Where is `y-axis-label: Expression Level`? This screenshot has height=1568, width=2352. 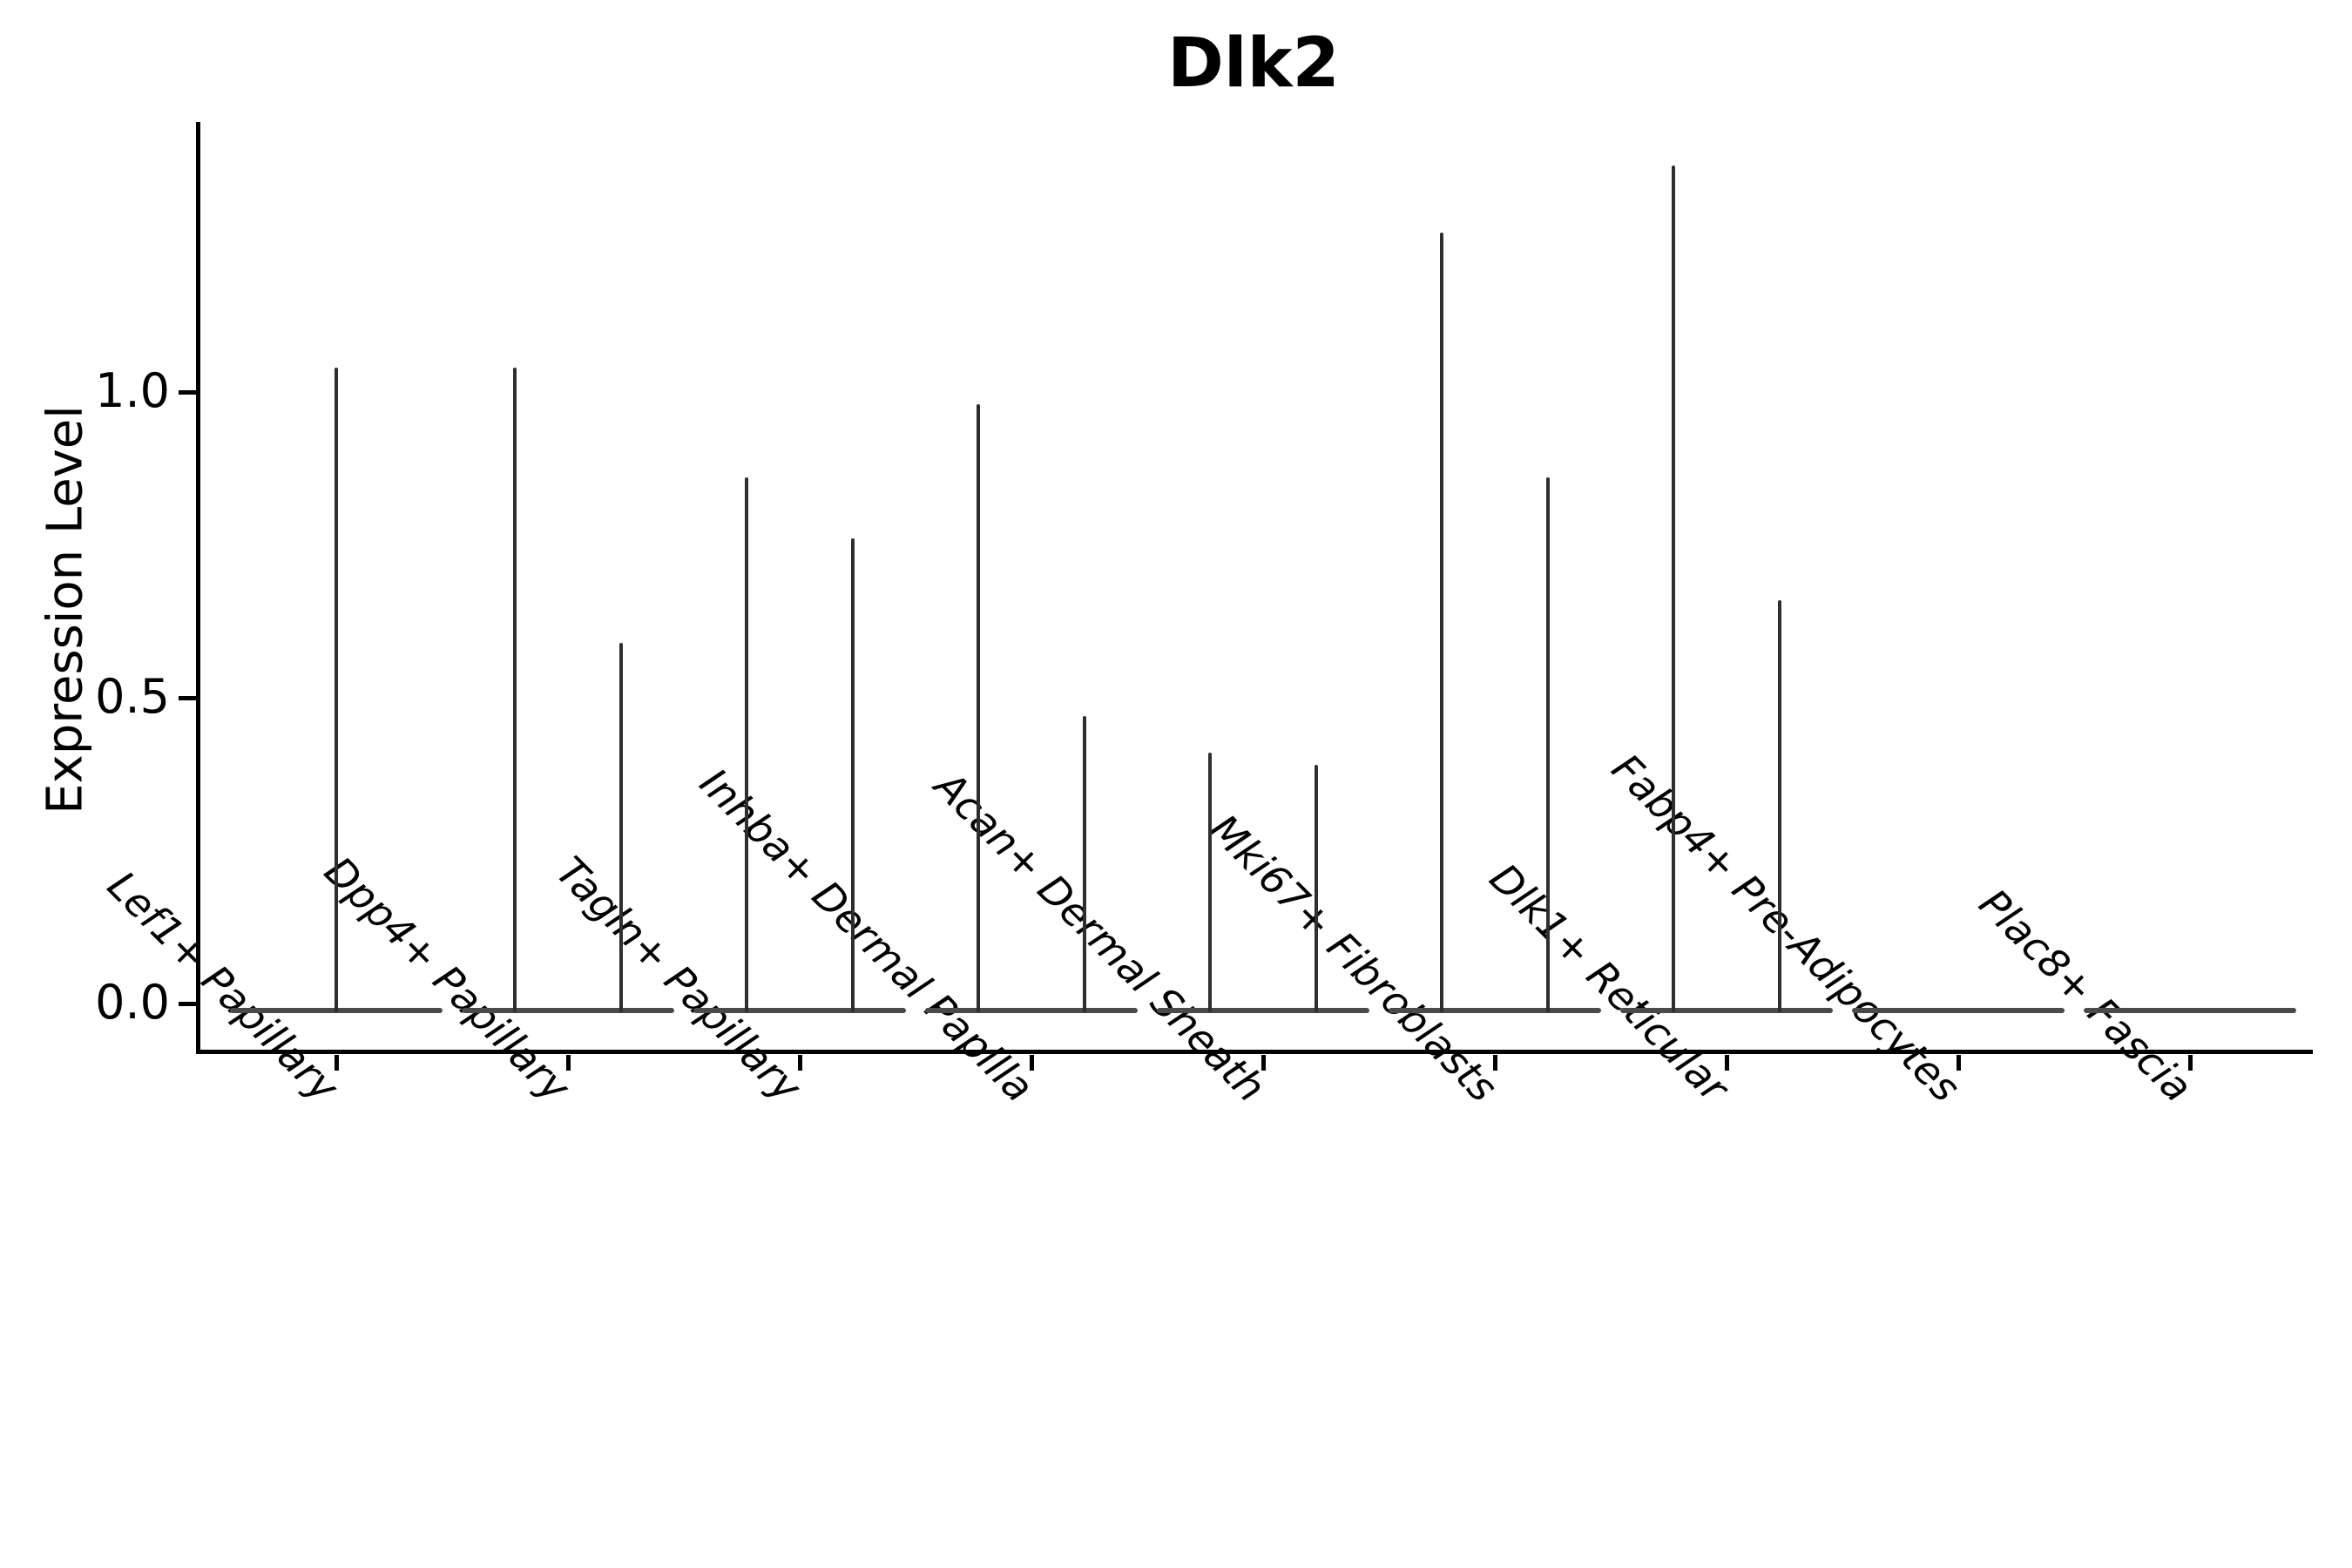 y-axis-label: Expression Level is located at coordinates (66, 609).